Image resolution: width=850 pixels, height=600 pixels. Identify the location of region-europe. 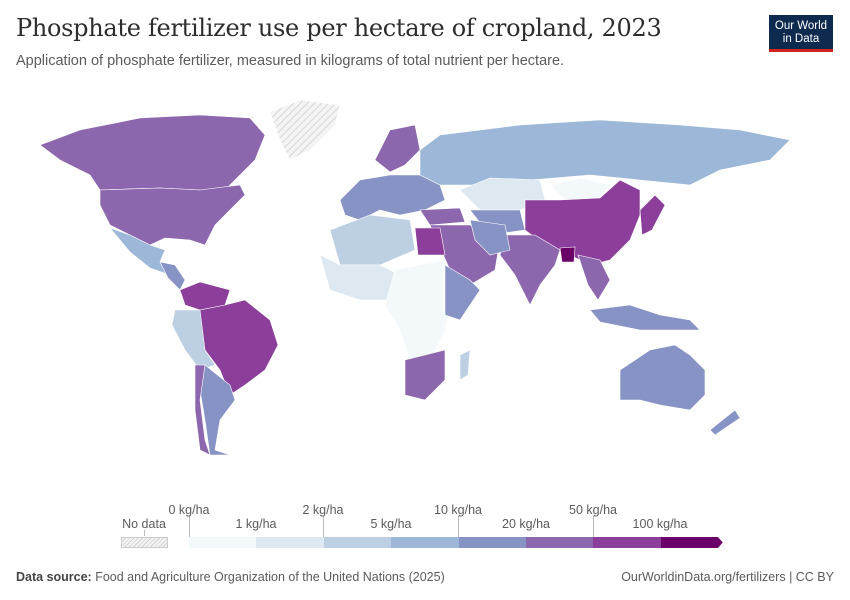
(392, 197).